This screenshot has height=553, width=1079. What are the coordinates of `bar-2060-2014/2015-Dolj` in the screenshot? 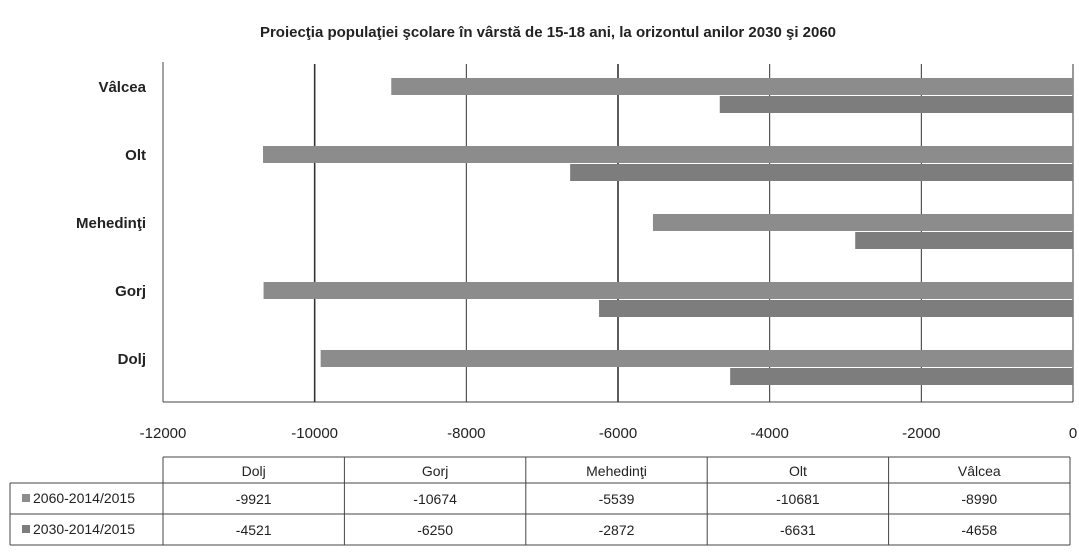 It's located at (697, 358).